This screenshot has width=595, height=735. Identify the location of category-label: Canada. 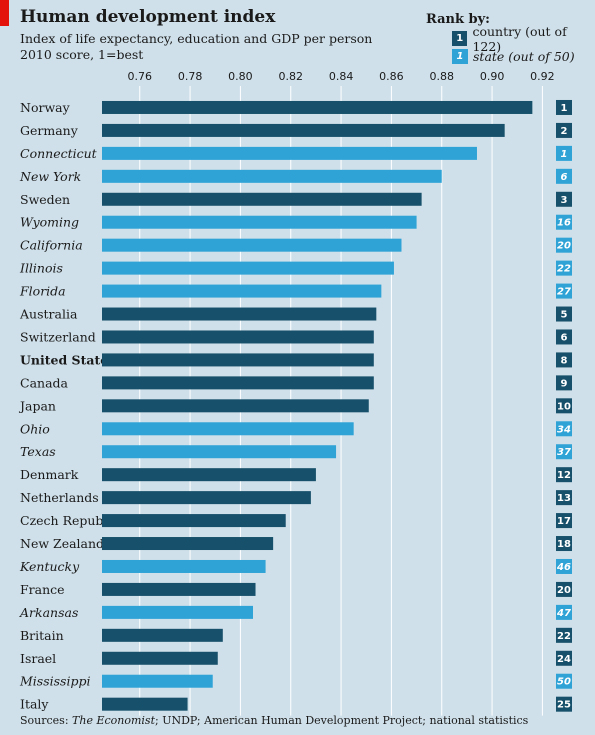
(44, 382).